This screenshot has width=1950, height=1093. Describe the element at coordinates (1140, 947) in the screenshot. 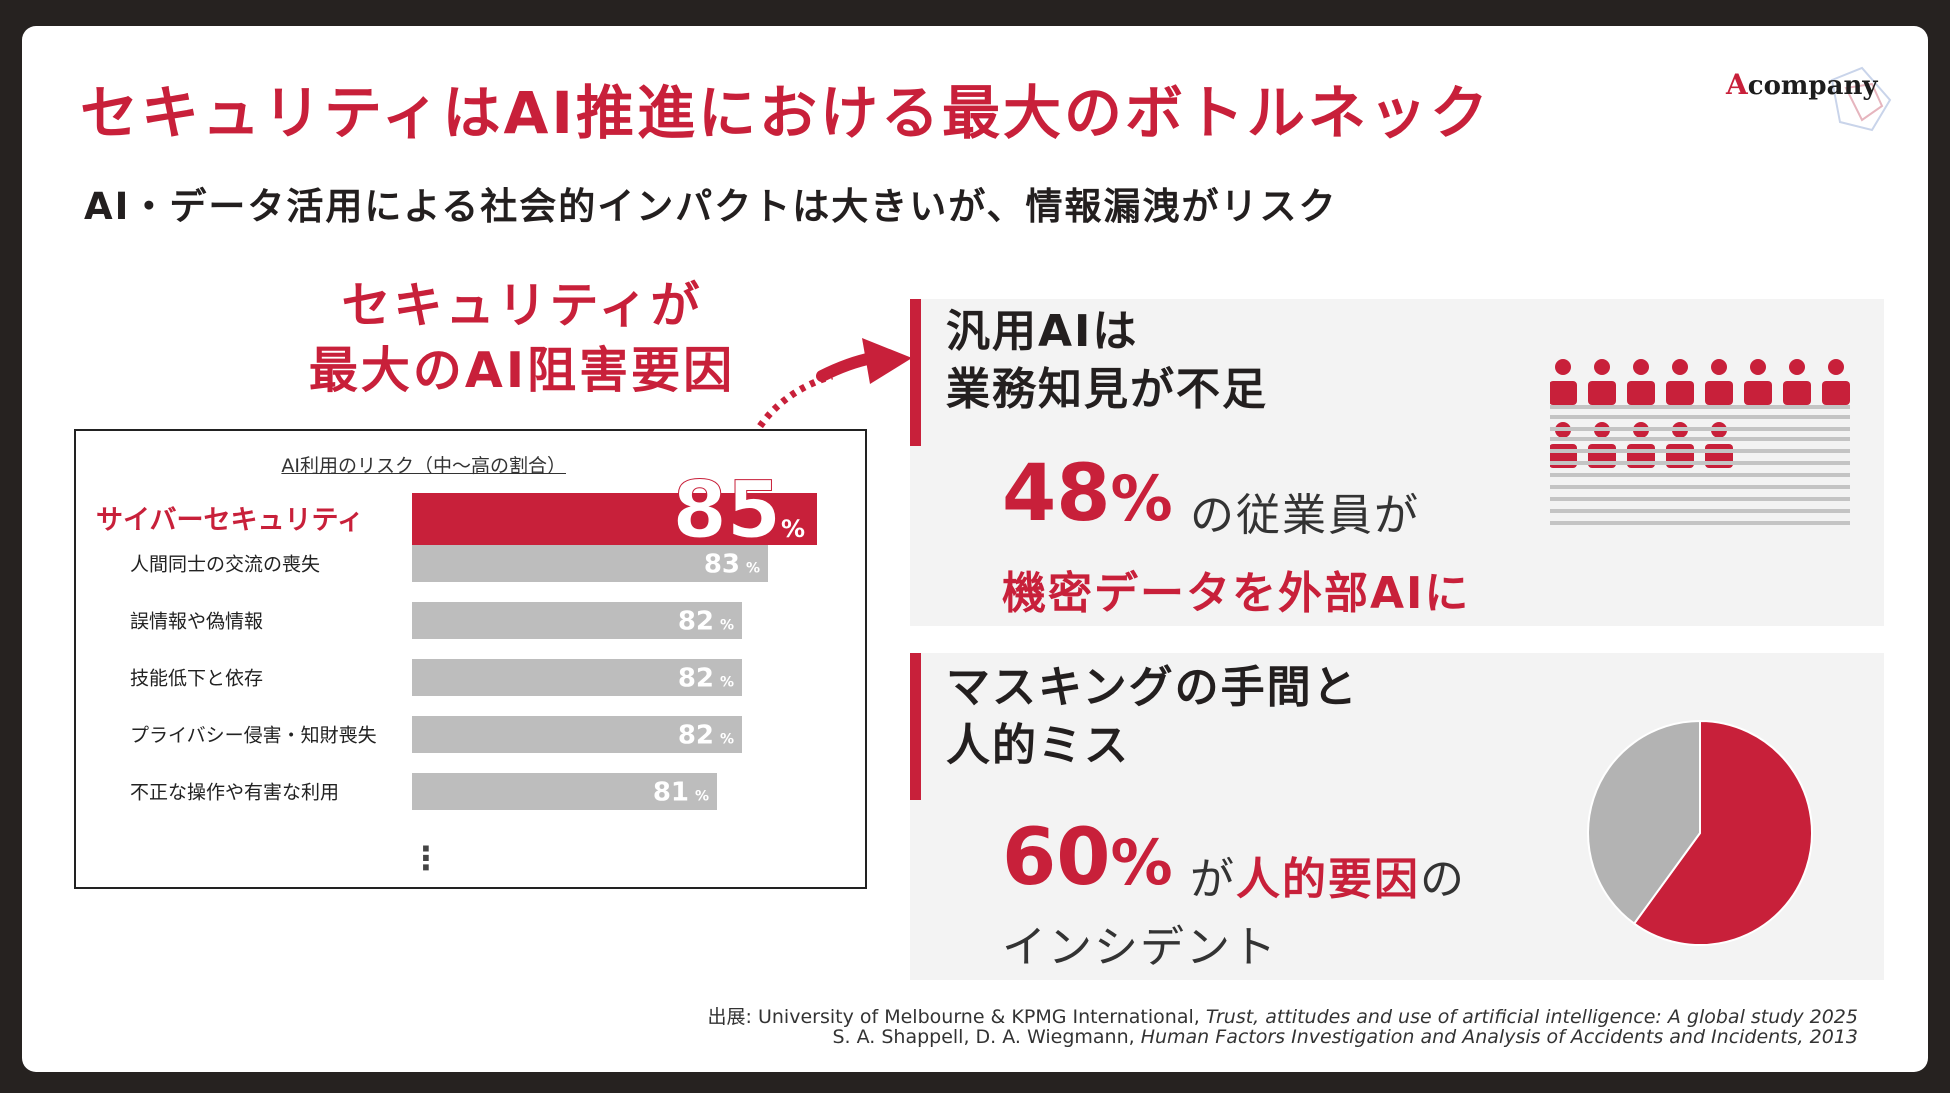

I see `panel-2-text-2: インシデント` at that location.